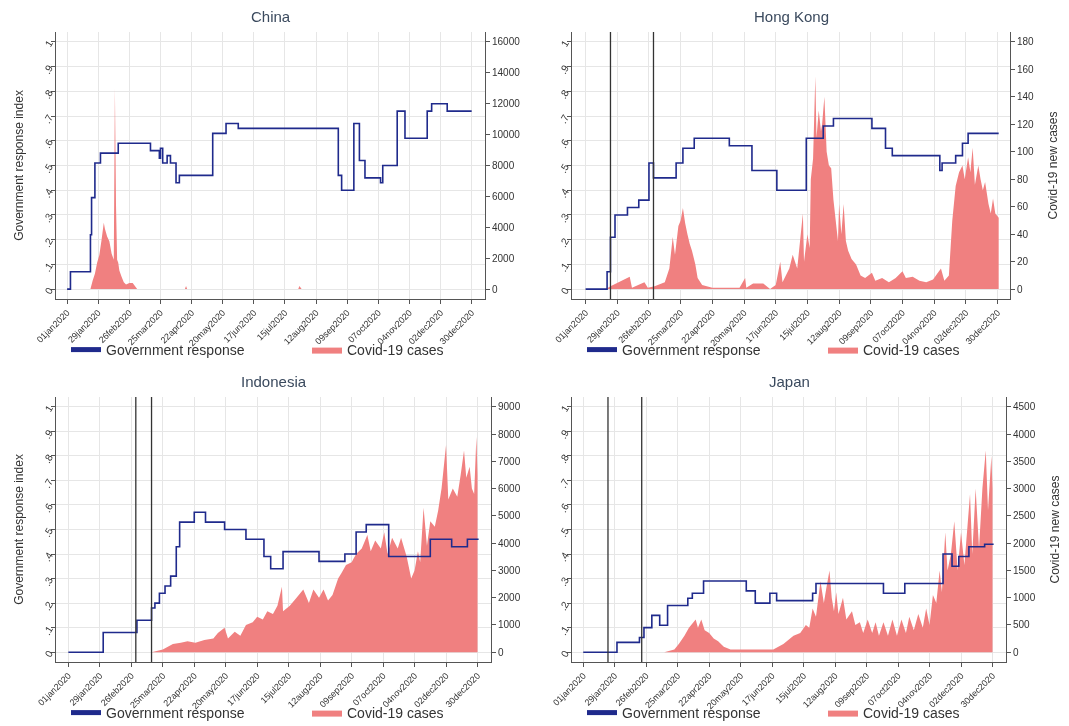 The height and width of the screenshot is (726, 1069). Describe the element at coordinates (509, 516) in the screenshot. I see `y2-tick-label: 5000` at that location.